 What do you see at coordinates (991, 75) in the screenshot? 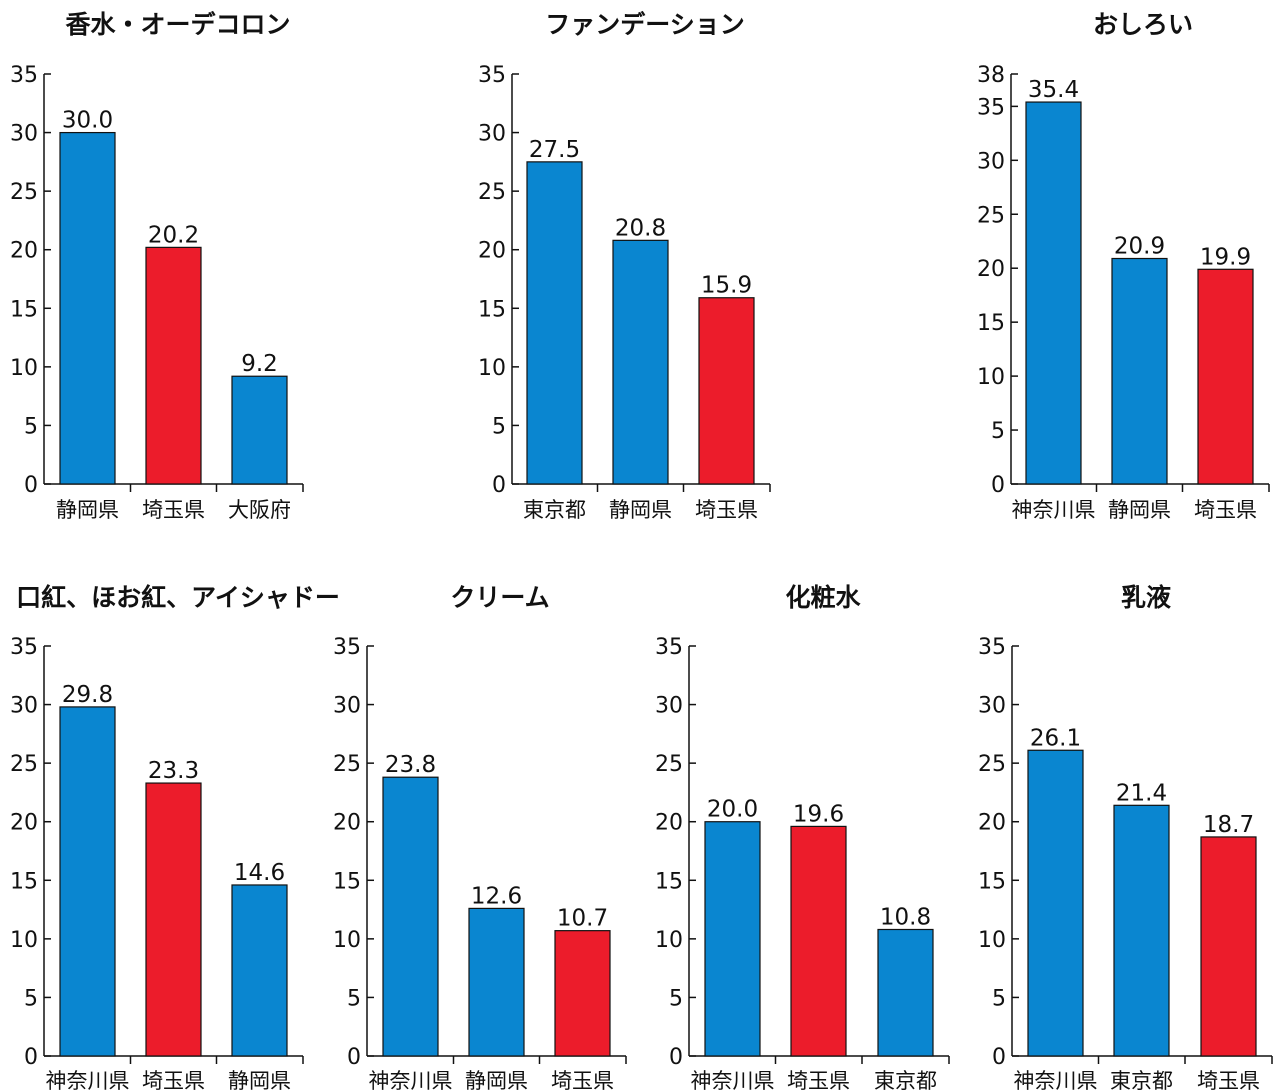
I see `y-tick-label: 38` at bounding box center [991, 75].